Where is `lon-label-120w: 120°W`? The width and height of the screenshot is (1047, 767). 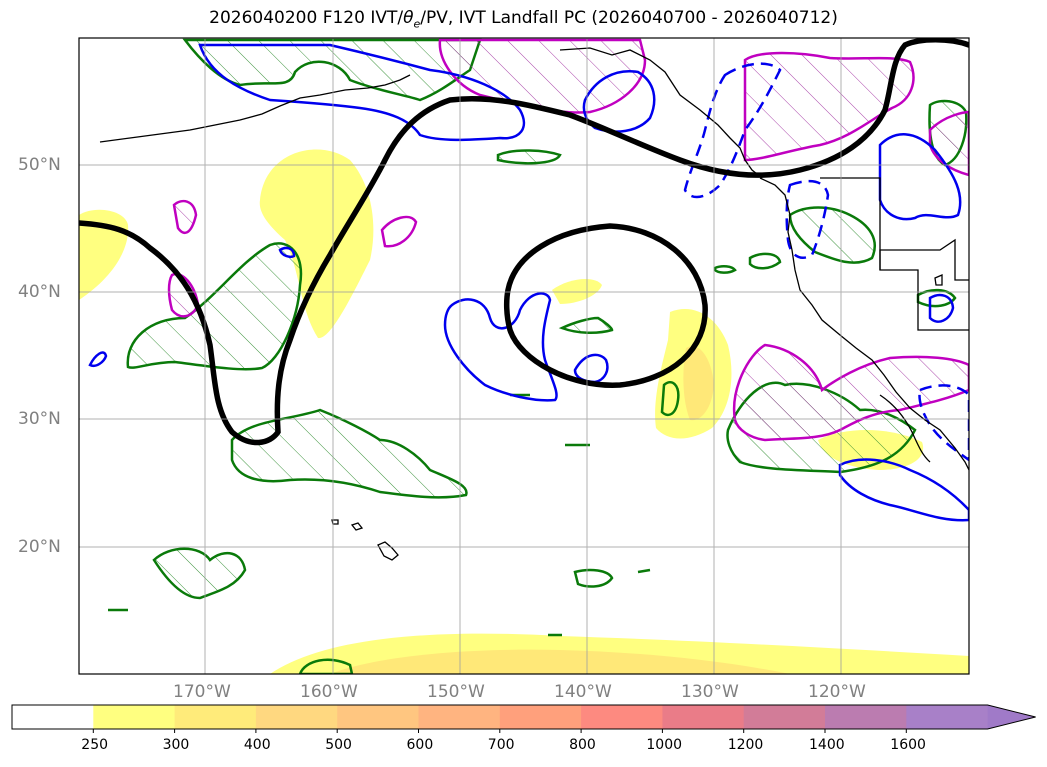 lon-label-120w: 120°W is located at coordinates (837, 692).